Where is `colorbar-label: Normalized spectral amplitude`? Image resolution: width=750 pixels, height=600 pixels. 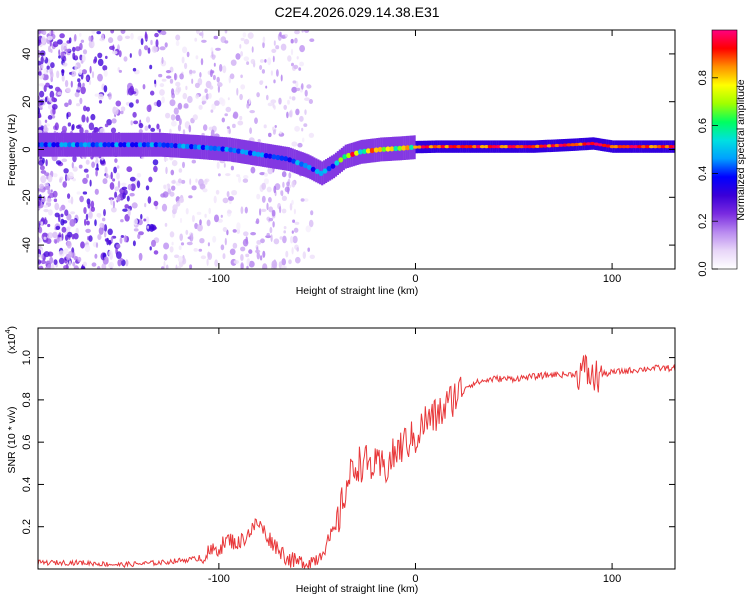 colorbar-label: Normalized spectral amplitude is located at coordinates (741, 149).